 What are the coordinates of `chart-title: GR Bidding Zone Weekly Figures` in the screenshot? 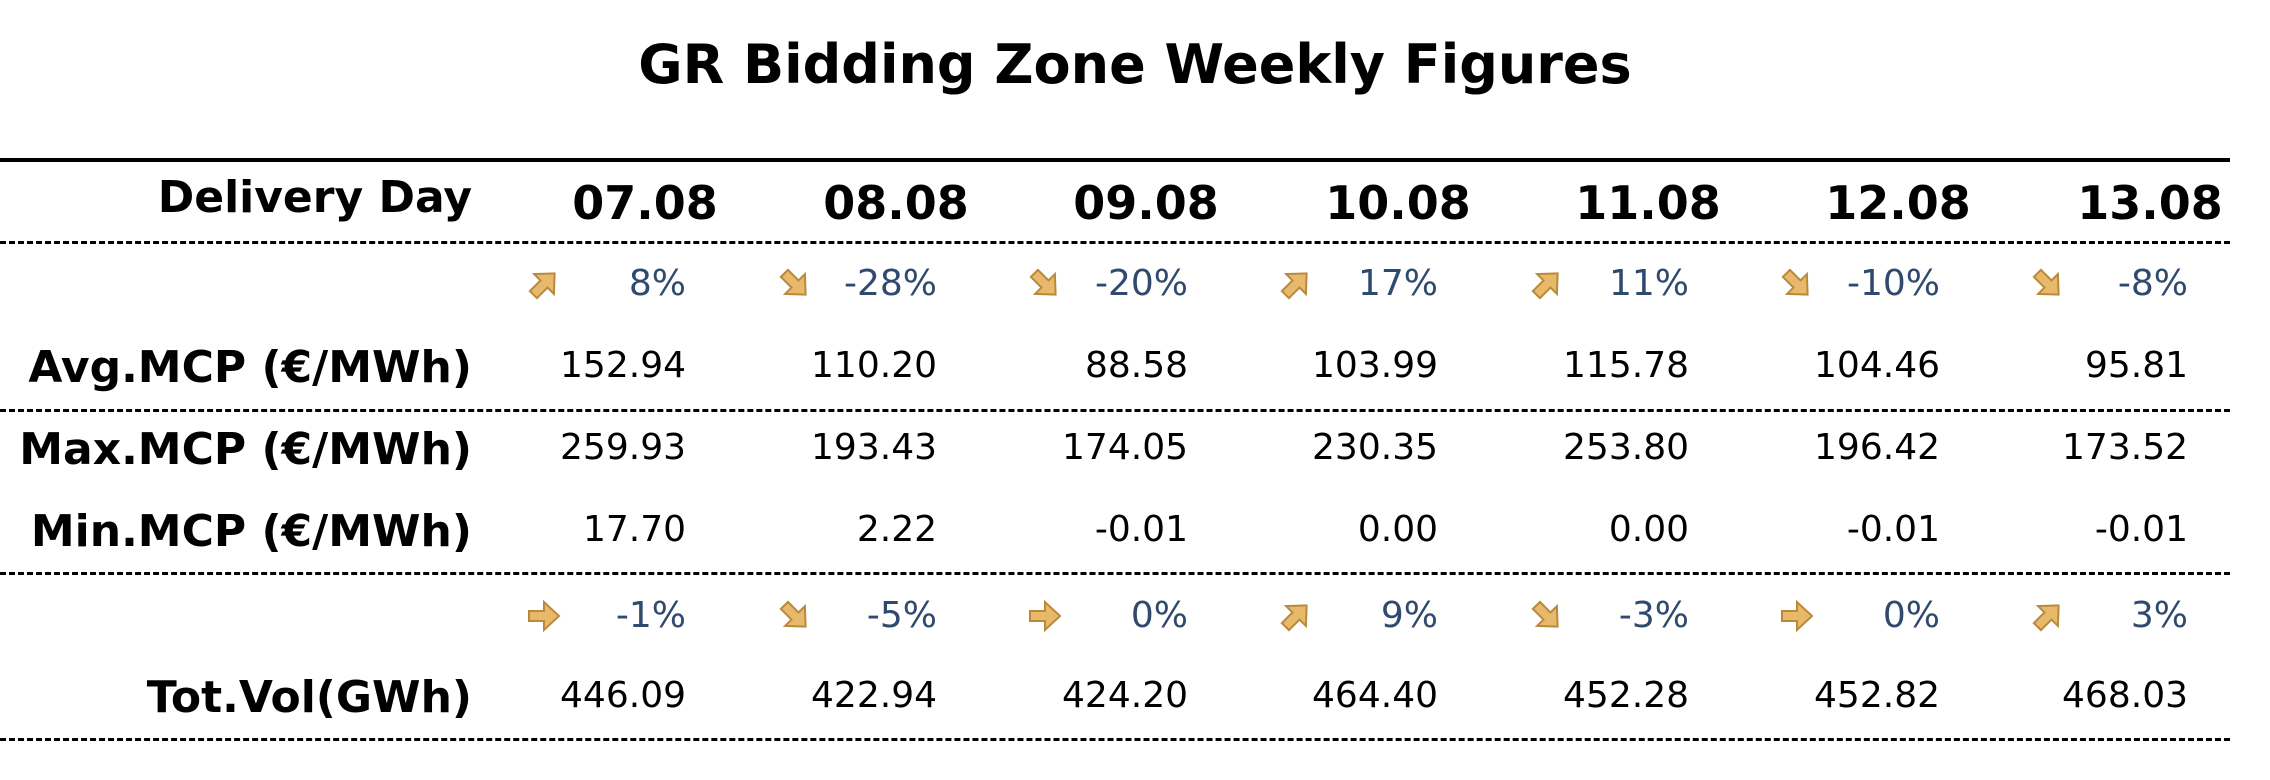 It's located at (1135, 64).